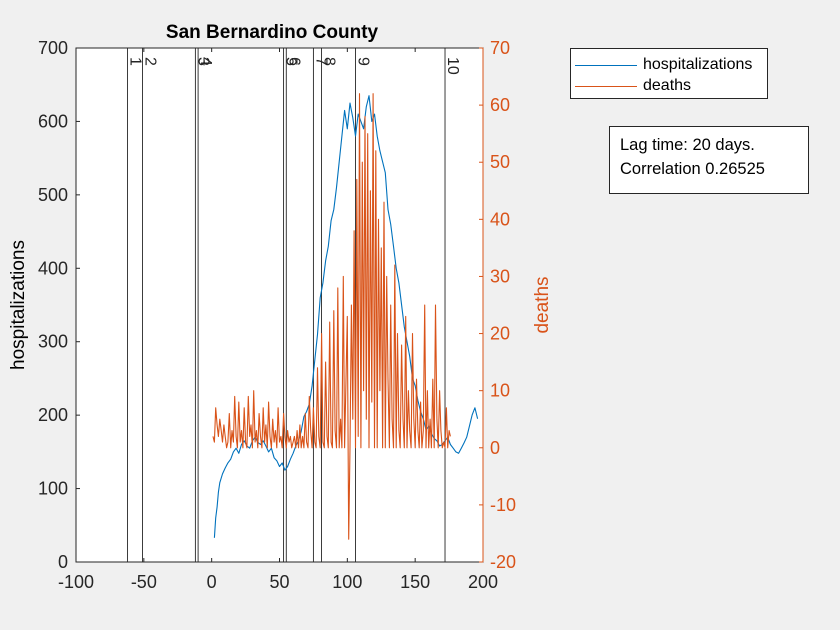  I want to click on y-right-tick-label: 0, so click(495, 448).